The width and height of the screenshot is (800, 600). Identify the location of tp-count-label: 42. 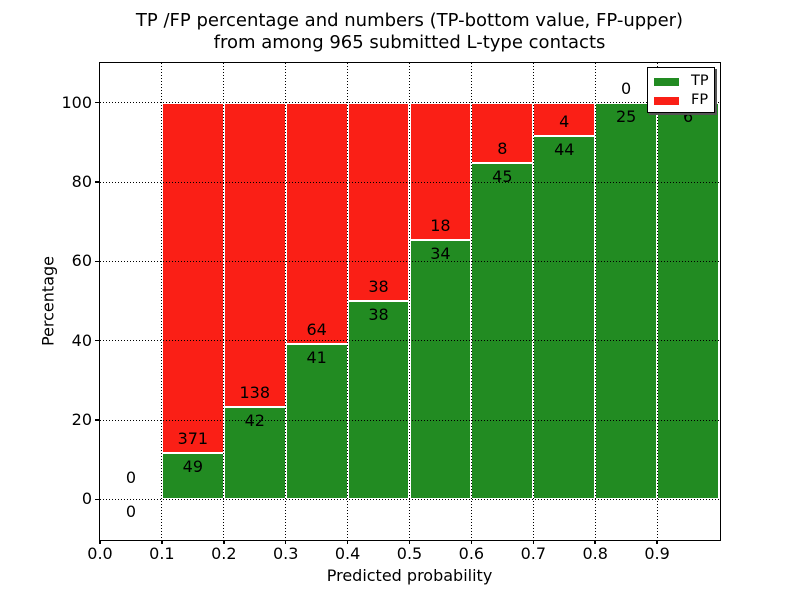
(254, 420).